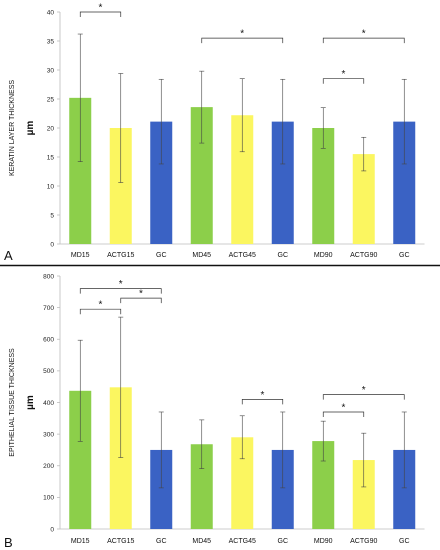  What do you see at coordinates (51, 12) in the screenshot?
I see `y-tick-label: 40` at bounding box center [51, 12].